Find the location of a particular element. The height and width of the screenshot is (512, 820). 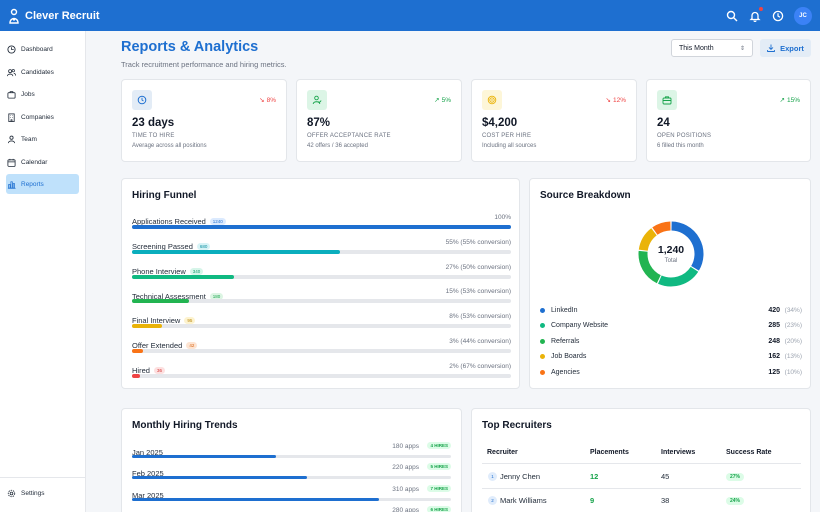

funnel-stage: Offer Extended 42 3% (44% conversion) is located at coordinates (321, 346).